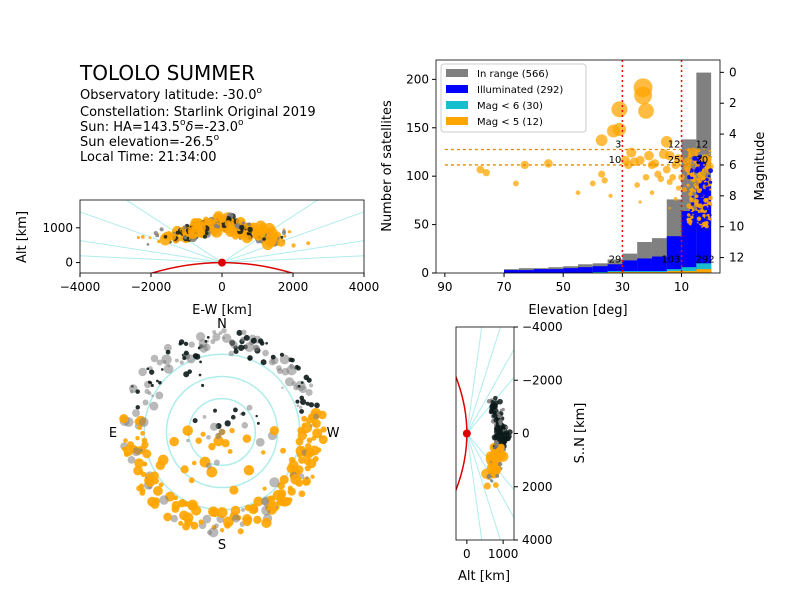 This screenshot has width=800, height=600. Describe the element at coordinates (538, 433) in the screenshot. I see `ns-y-ticks: −4000 −2000 0 2000 4000` at that location.